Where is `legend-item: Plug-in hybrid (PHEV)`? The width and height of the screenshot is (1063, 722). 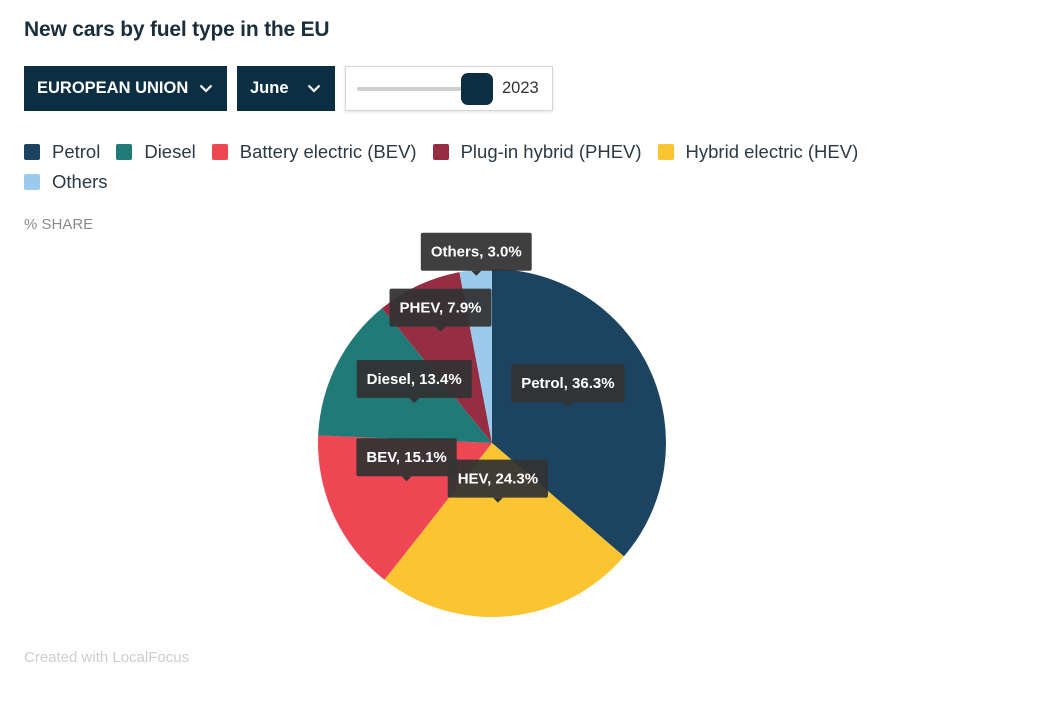 legend-item: Plug-in hybrid (PHEV) is located at coordinates (537, 152).